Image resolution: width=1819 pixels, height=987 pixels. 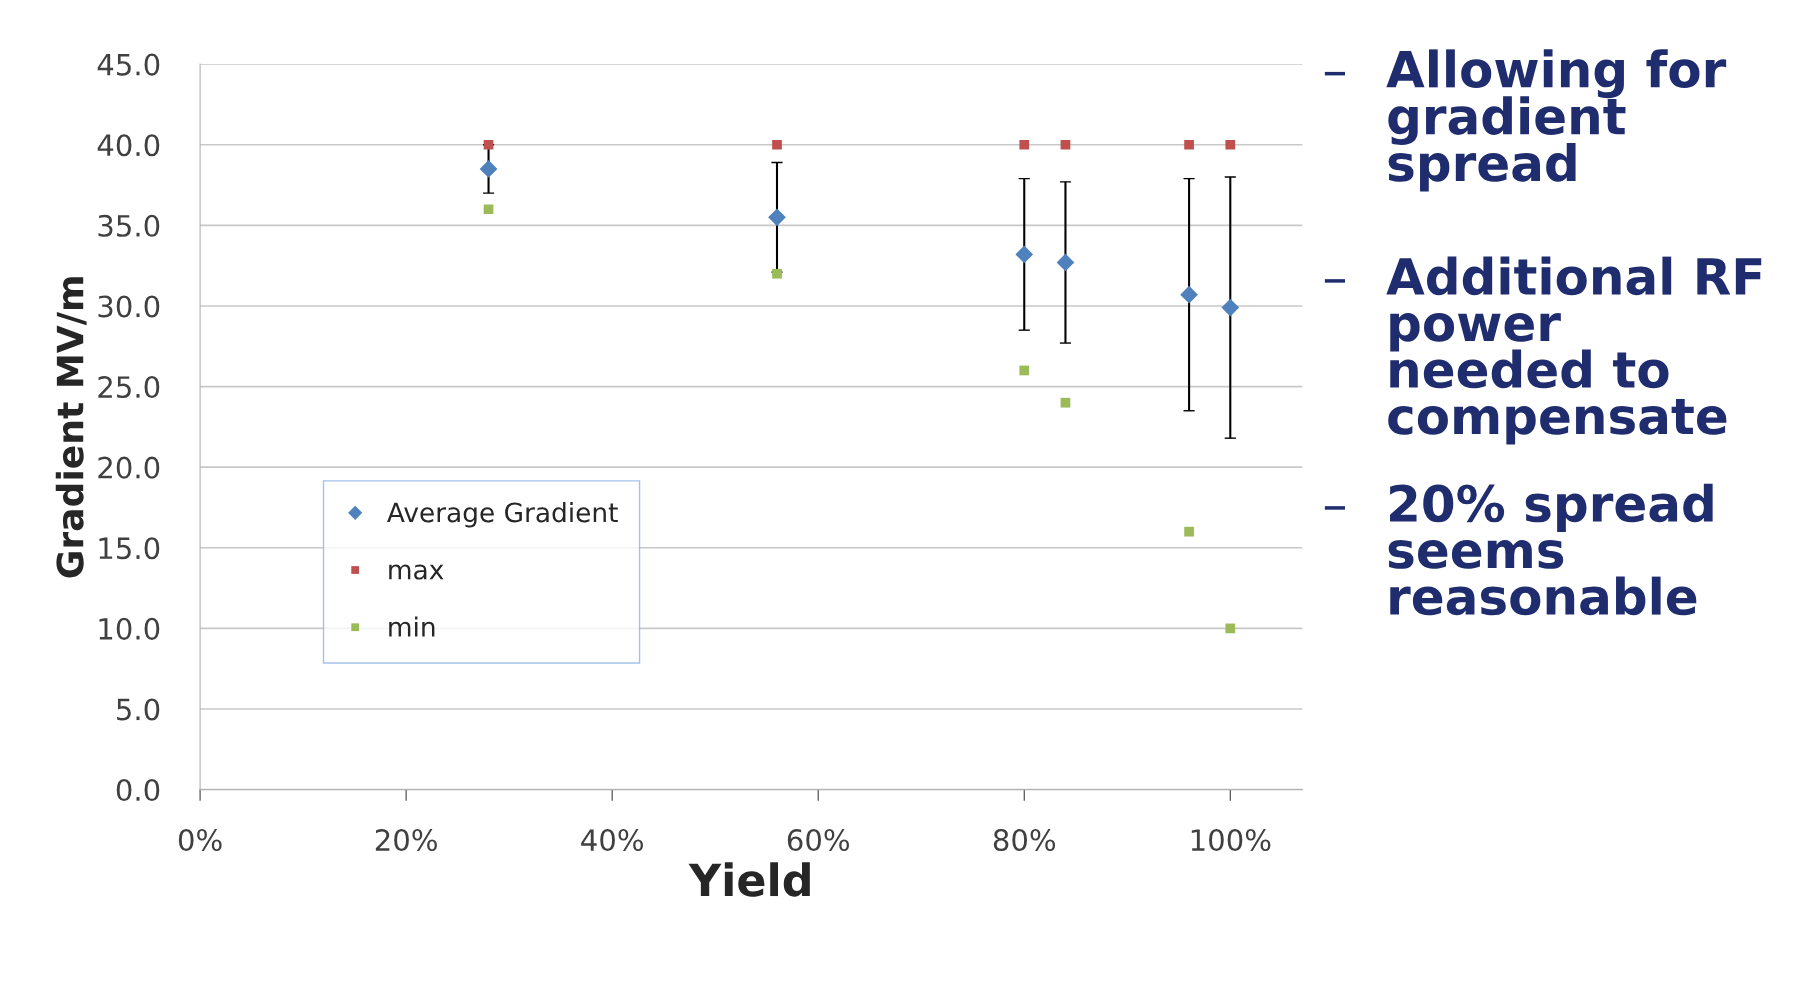 What do you see at coordinates (128, 145) in the screenshot?
I see `y-tick-label: 40.0` at bounding box center [128, 145].